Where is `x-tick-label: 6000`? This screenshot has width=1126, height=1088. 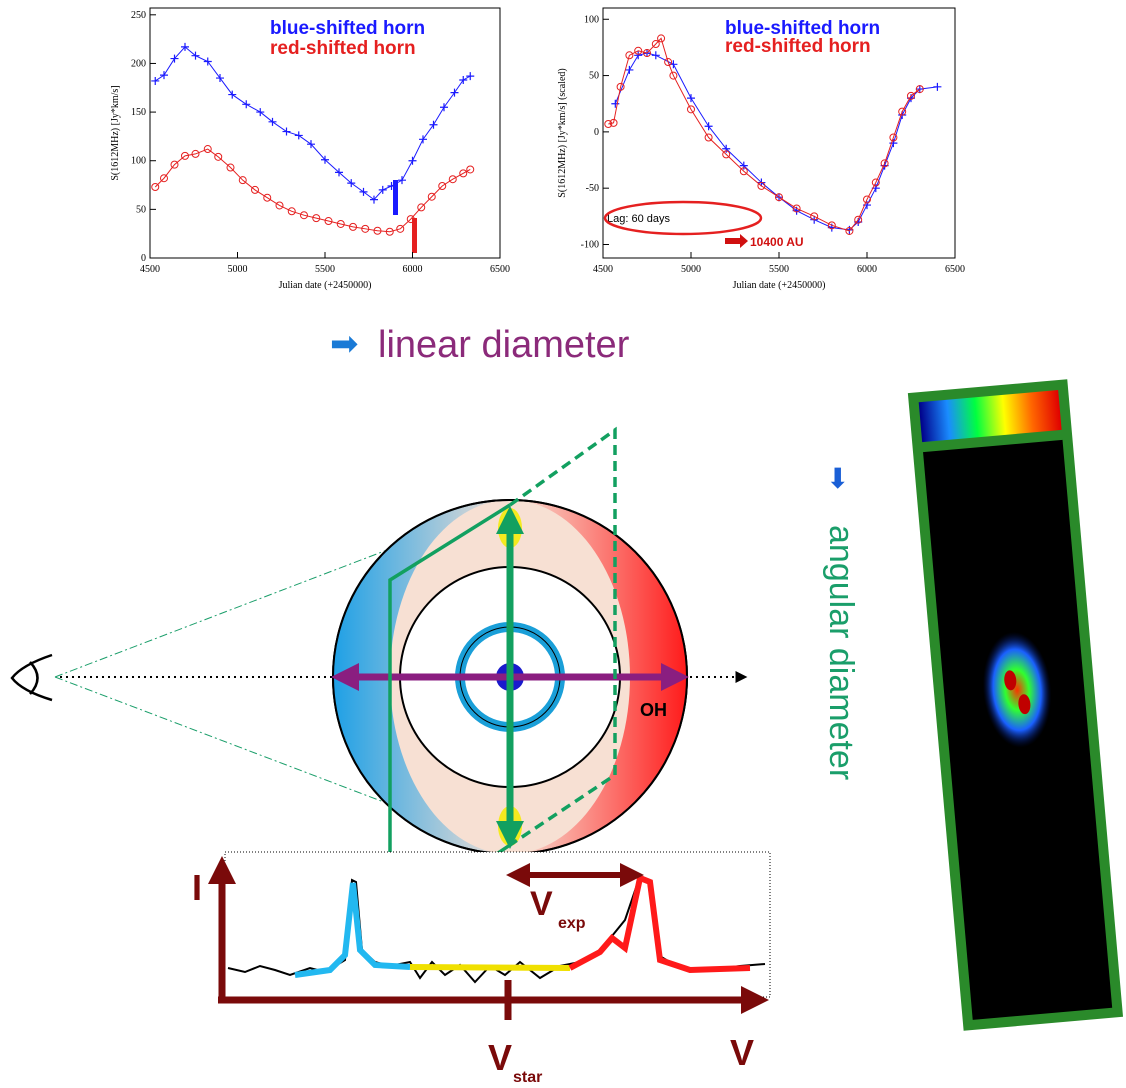 x-tick-label: 6000 is located at coordinates (413, 269).